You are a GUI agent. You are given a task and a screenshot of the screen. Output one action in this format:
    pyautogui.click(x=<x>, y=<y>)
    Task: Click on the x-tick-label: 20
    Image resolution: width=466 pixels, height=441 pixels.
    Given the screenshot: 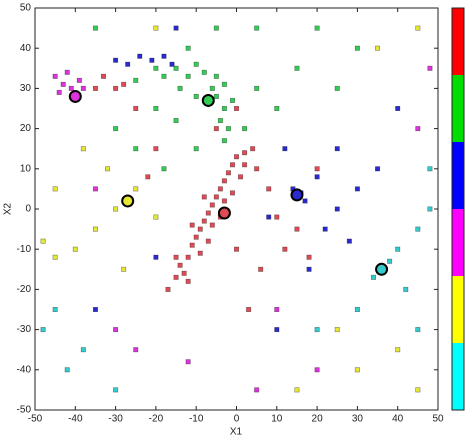 What is the action you would take?
    pyautogui.click(x=318, y=419)
    